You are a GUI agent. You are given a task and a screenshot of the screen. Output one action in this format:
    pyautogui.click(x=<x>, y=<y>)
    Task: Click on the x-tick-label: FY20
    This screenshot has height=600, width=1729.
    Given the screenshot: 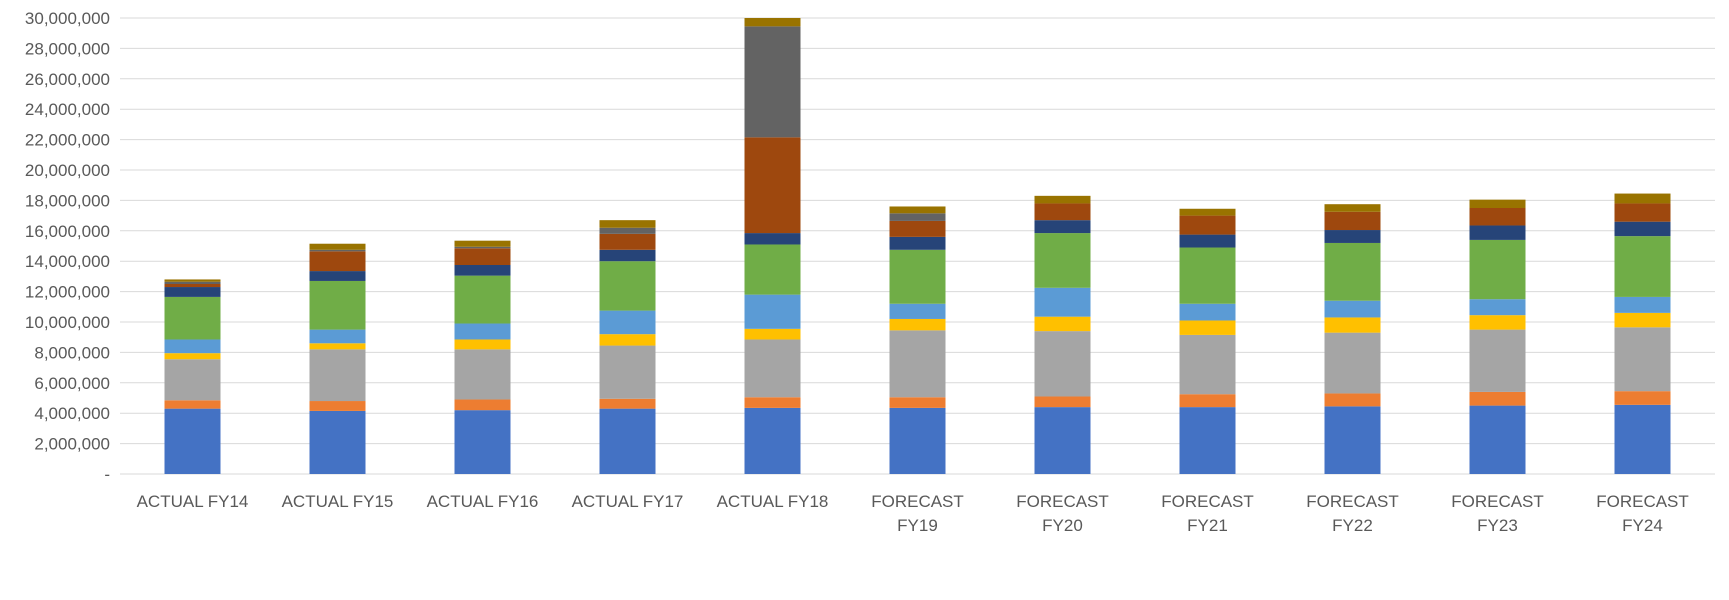 What is the action you would take?
    pyautogui.click(x=1062, y=525)
    